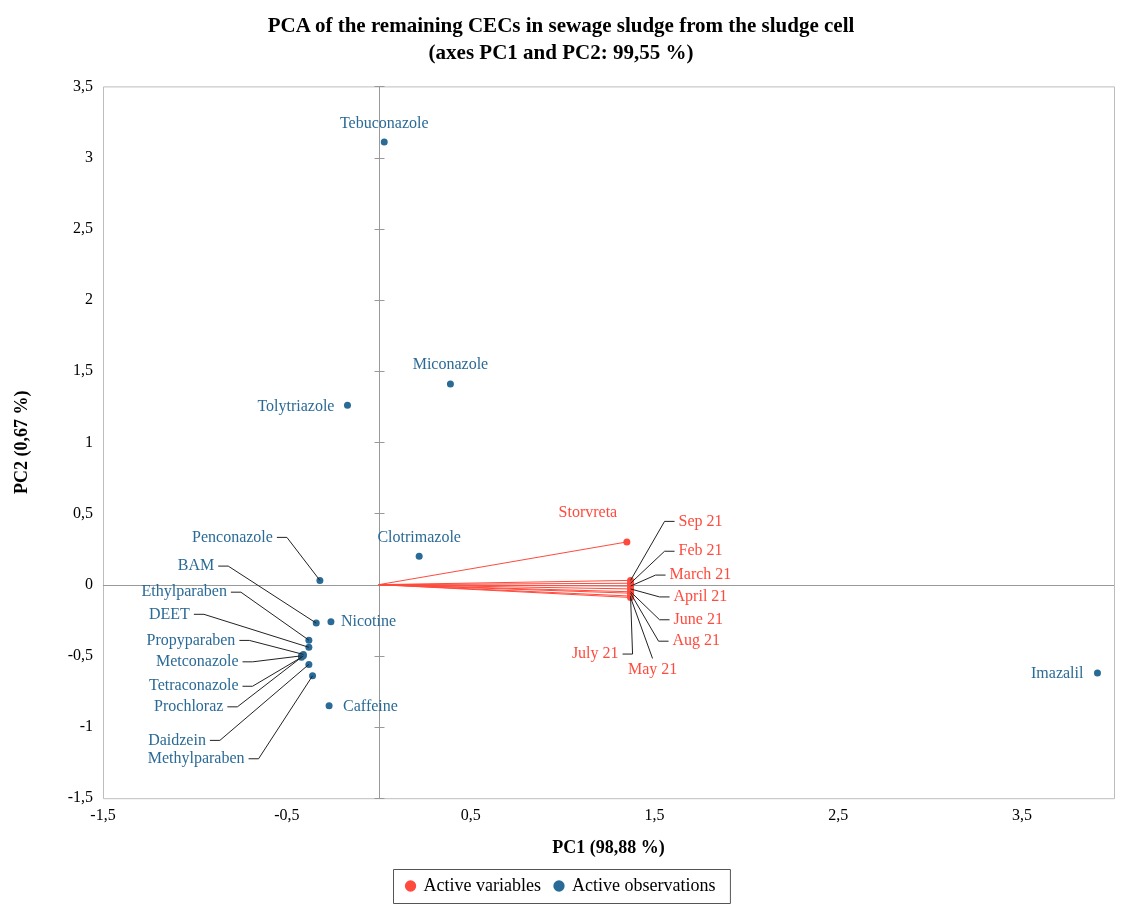 This screenshot has width=1130, height=913. Describe the element at coordinates (652, 668) in the screenshot. I see `annotation: May 21` at that location.